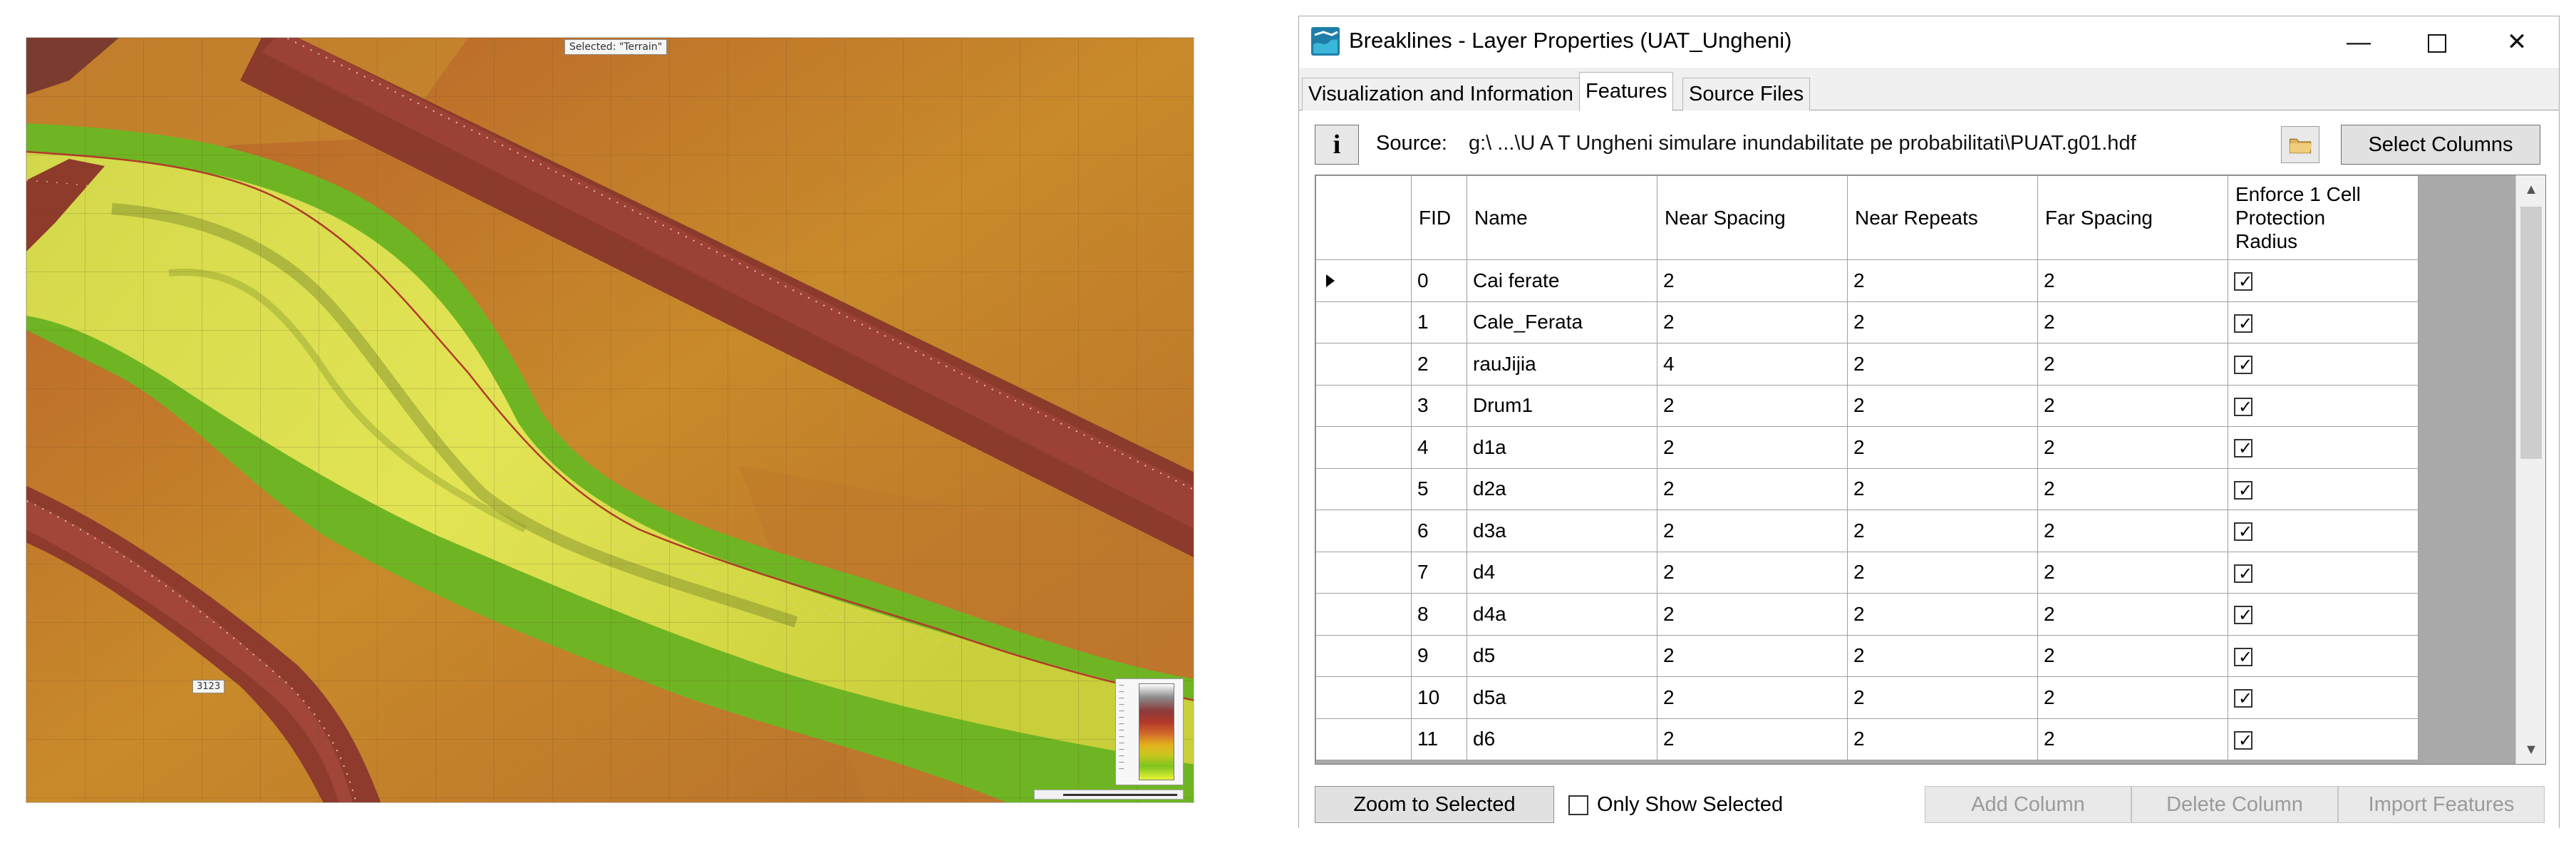  Describe the element at coordinates (1337, 145) in the screenshot. I see `info-button: i` at that location.